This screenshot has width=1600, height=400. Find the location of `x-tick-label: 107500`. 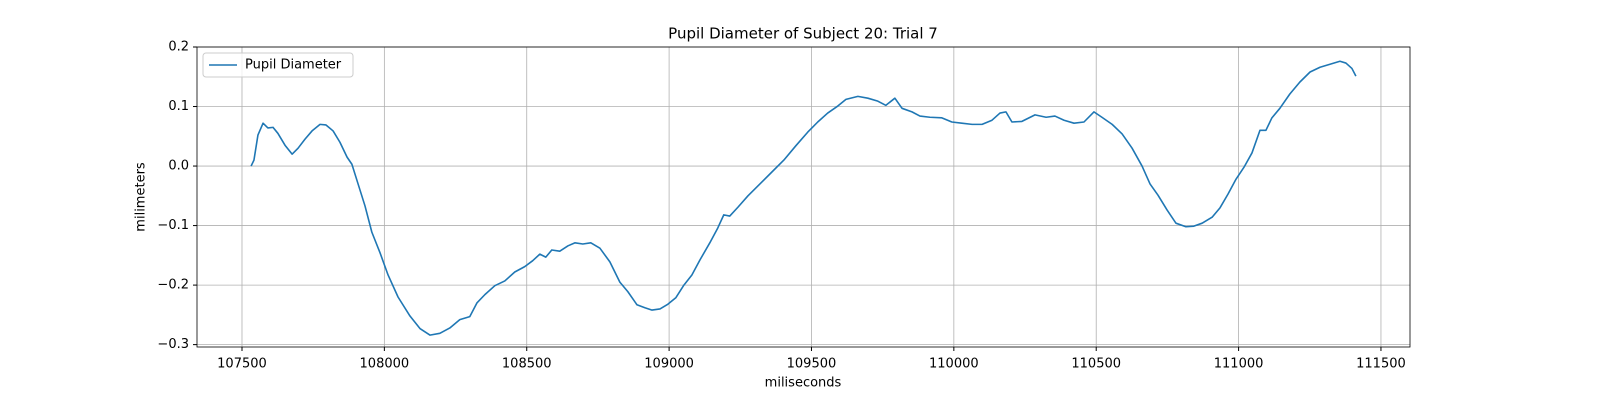

x-tick-label: 107500 is located at coordinates (242, 364).